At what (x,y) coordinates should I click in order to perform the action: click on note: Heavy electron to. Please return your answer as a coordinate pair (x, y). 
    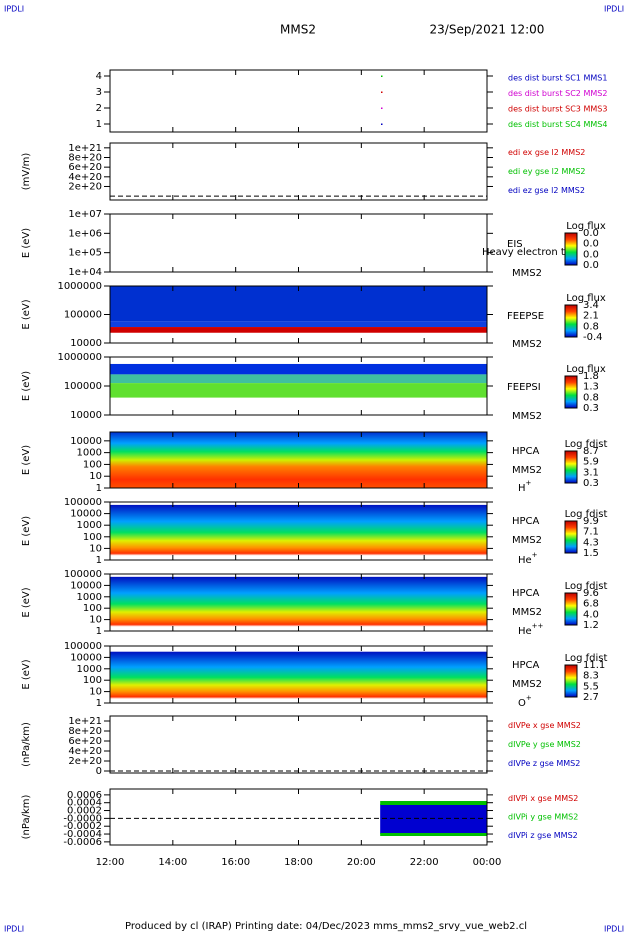
    Looking at the image, I should click on (526, 252).